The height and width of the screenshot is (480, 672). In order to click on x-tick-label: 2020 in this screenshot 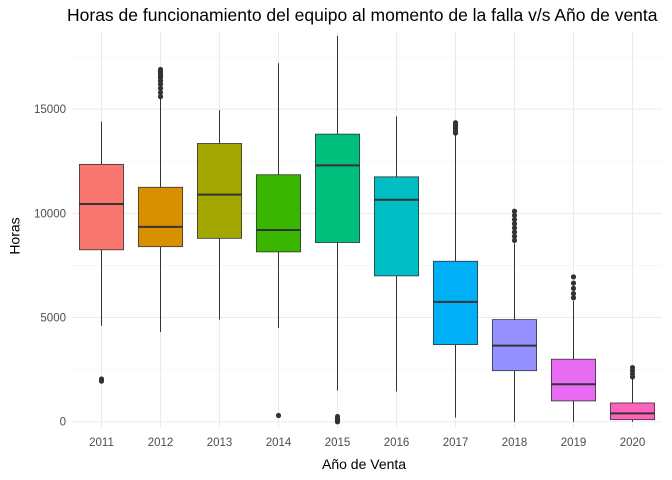, I will do `click(633, 443)`.